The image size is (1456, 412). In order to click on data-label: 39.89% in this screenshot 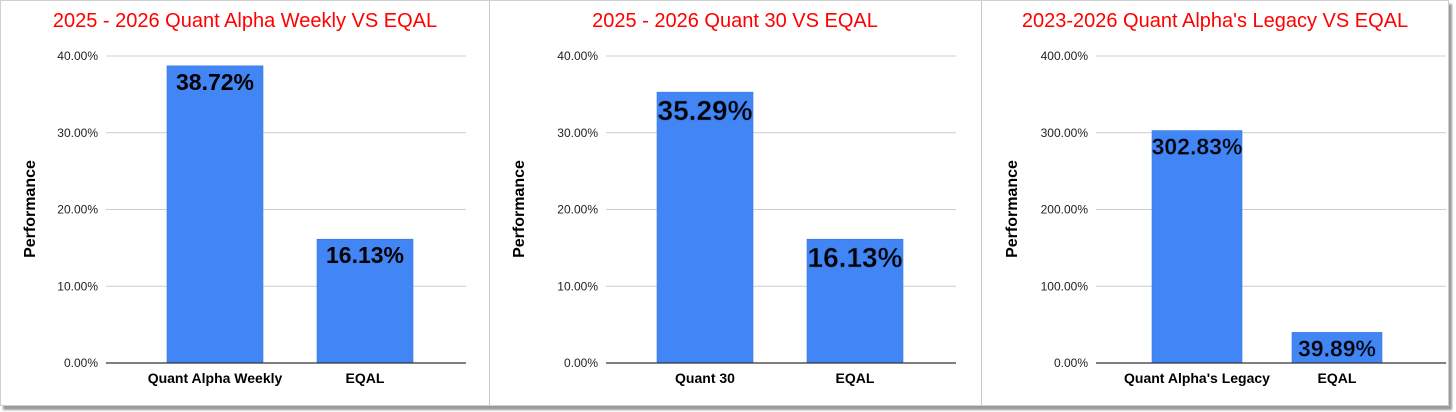, I will do `click(1337, 348)`.